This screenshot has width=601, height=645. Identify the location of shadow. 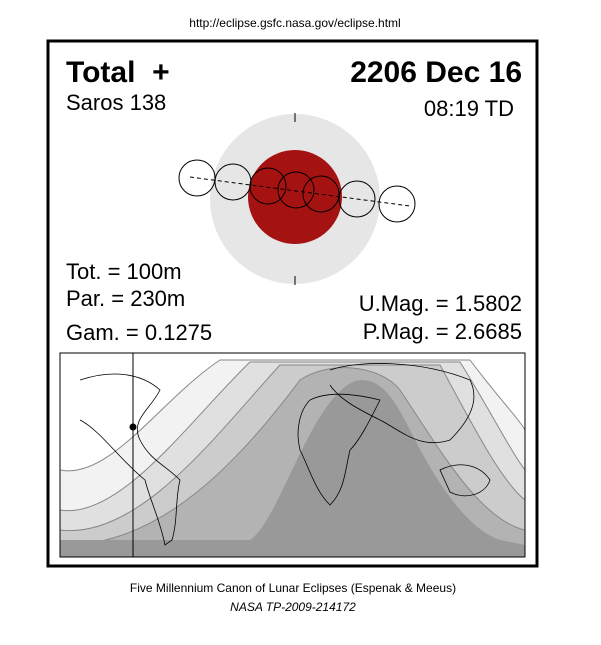
(297, 199).